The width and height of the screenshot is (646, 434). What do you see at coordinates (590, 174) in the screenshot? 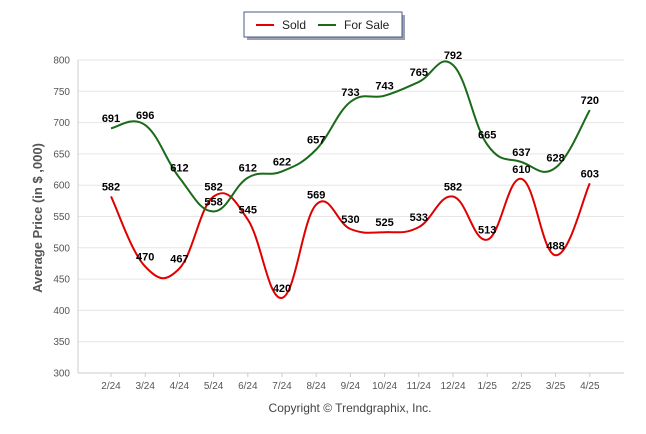
I see `data-label-sold: 603` at bounding box center [590, 174].